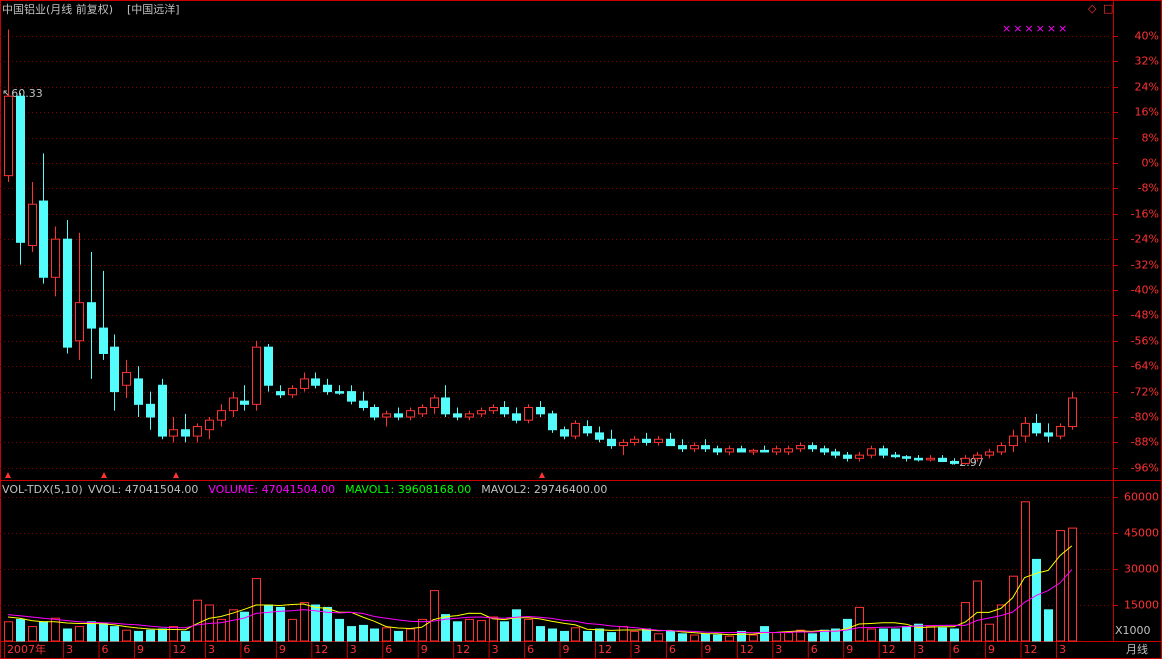  What do you see at coordinates (42, 489) in the screenshot?
I see `indicator-name: VOL-TDX(5,10)` at bounding box center [42, 489].